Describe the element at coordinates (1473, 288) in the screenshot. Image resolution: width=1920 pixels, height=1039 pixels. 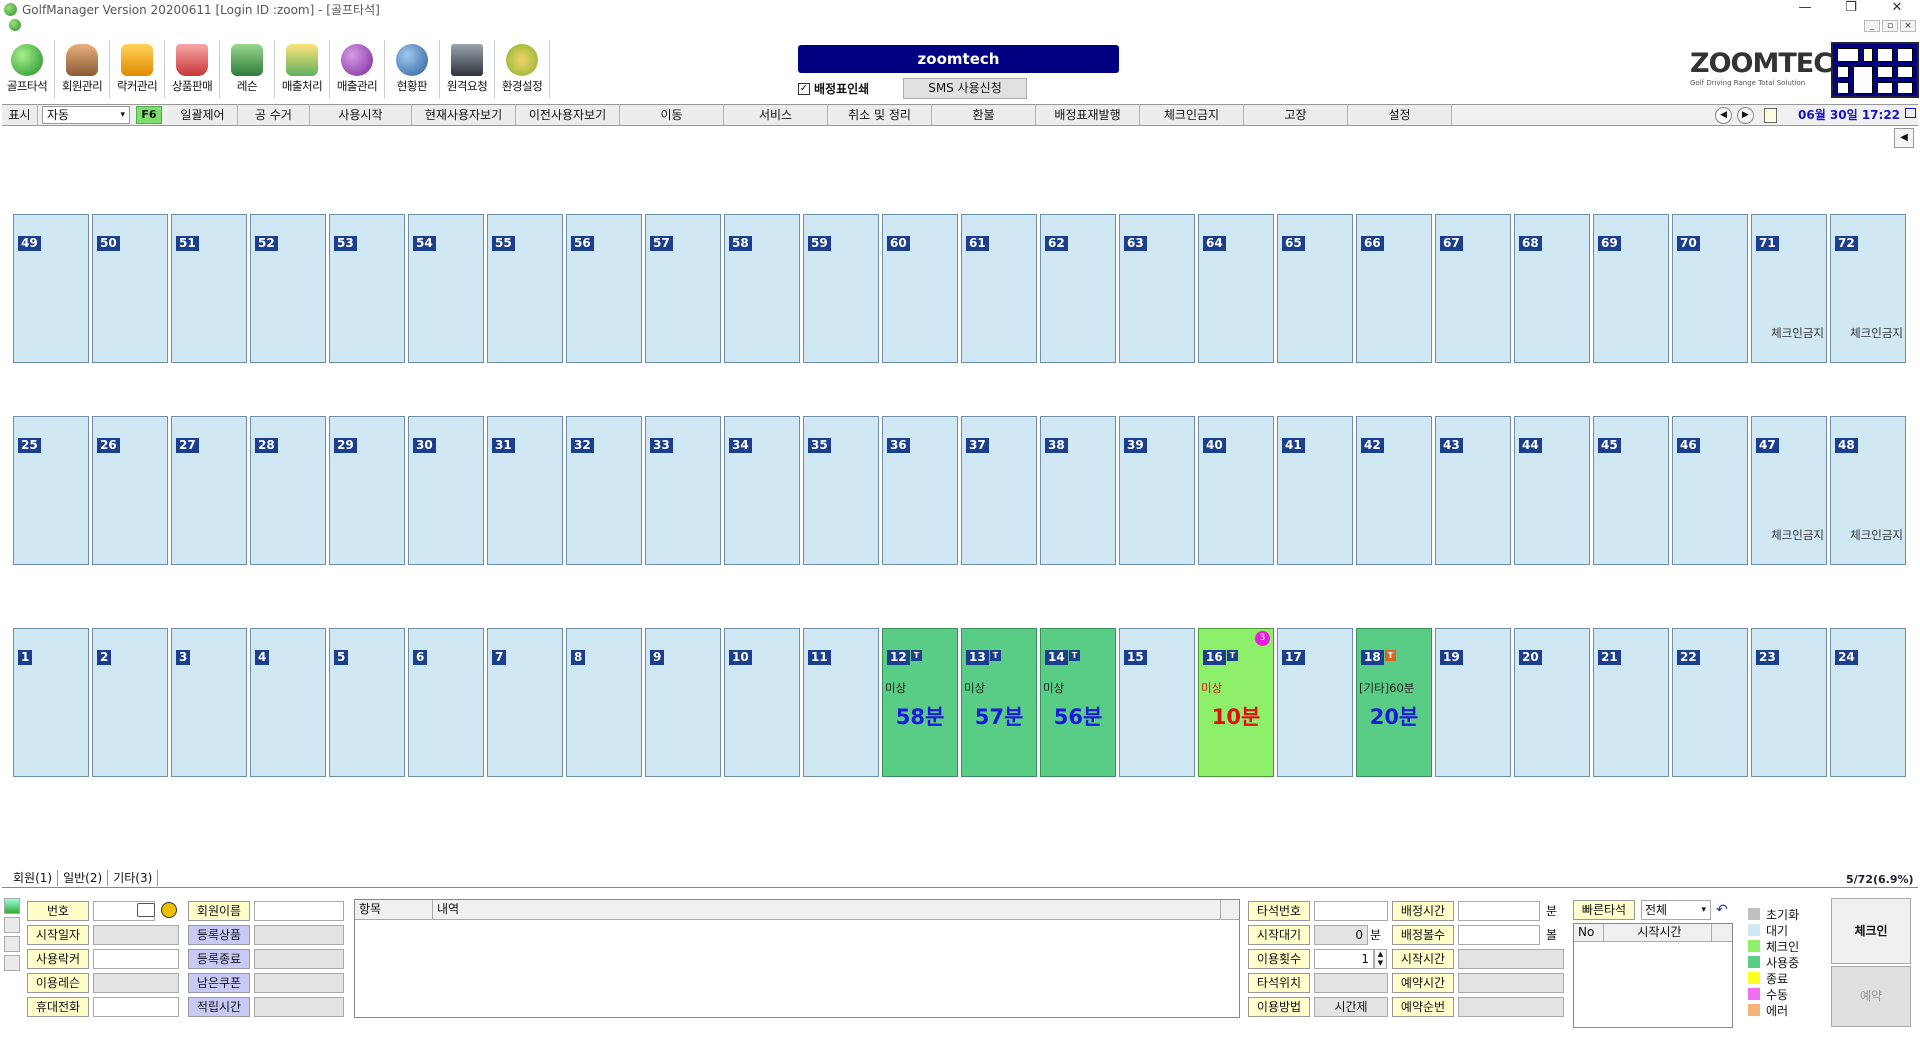
I see `bay-67: 67` at that location.